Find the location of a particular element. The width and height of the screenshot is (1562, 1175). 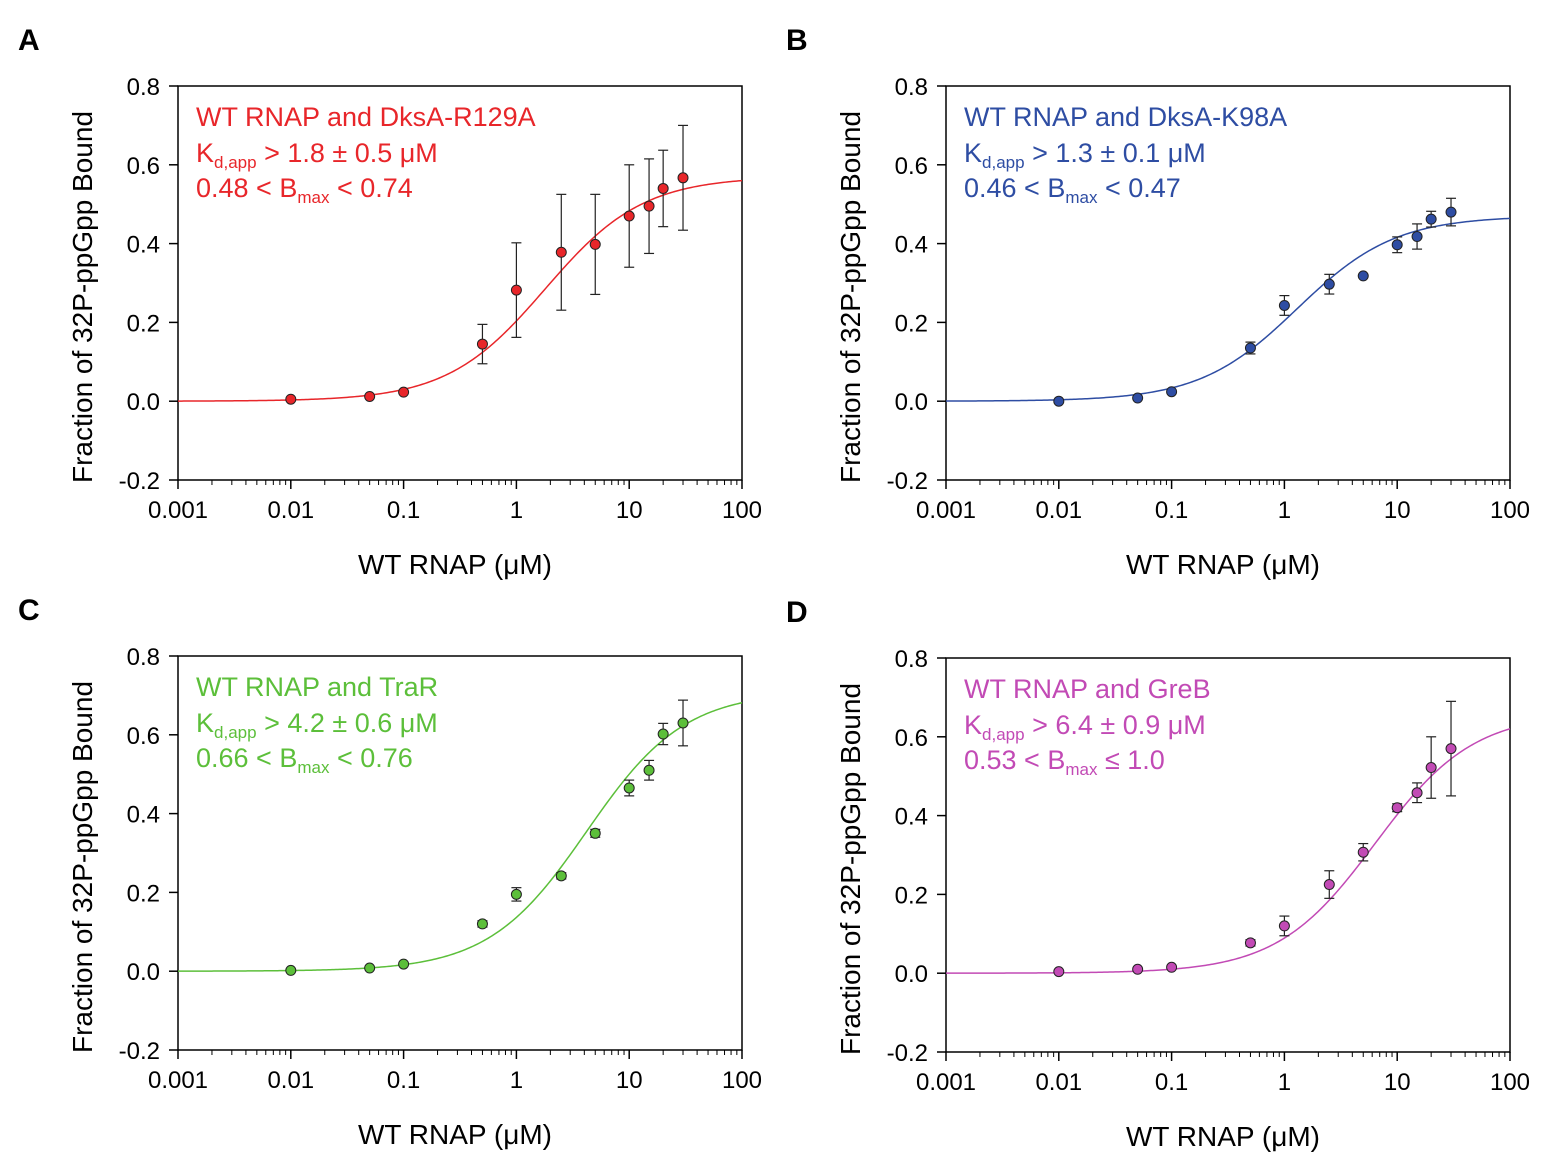

annotation-title: WT RNAP and DksA-R129A is located at coordinates (366, 117).